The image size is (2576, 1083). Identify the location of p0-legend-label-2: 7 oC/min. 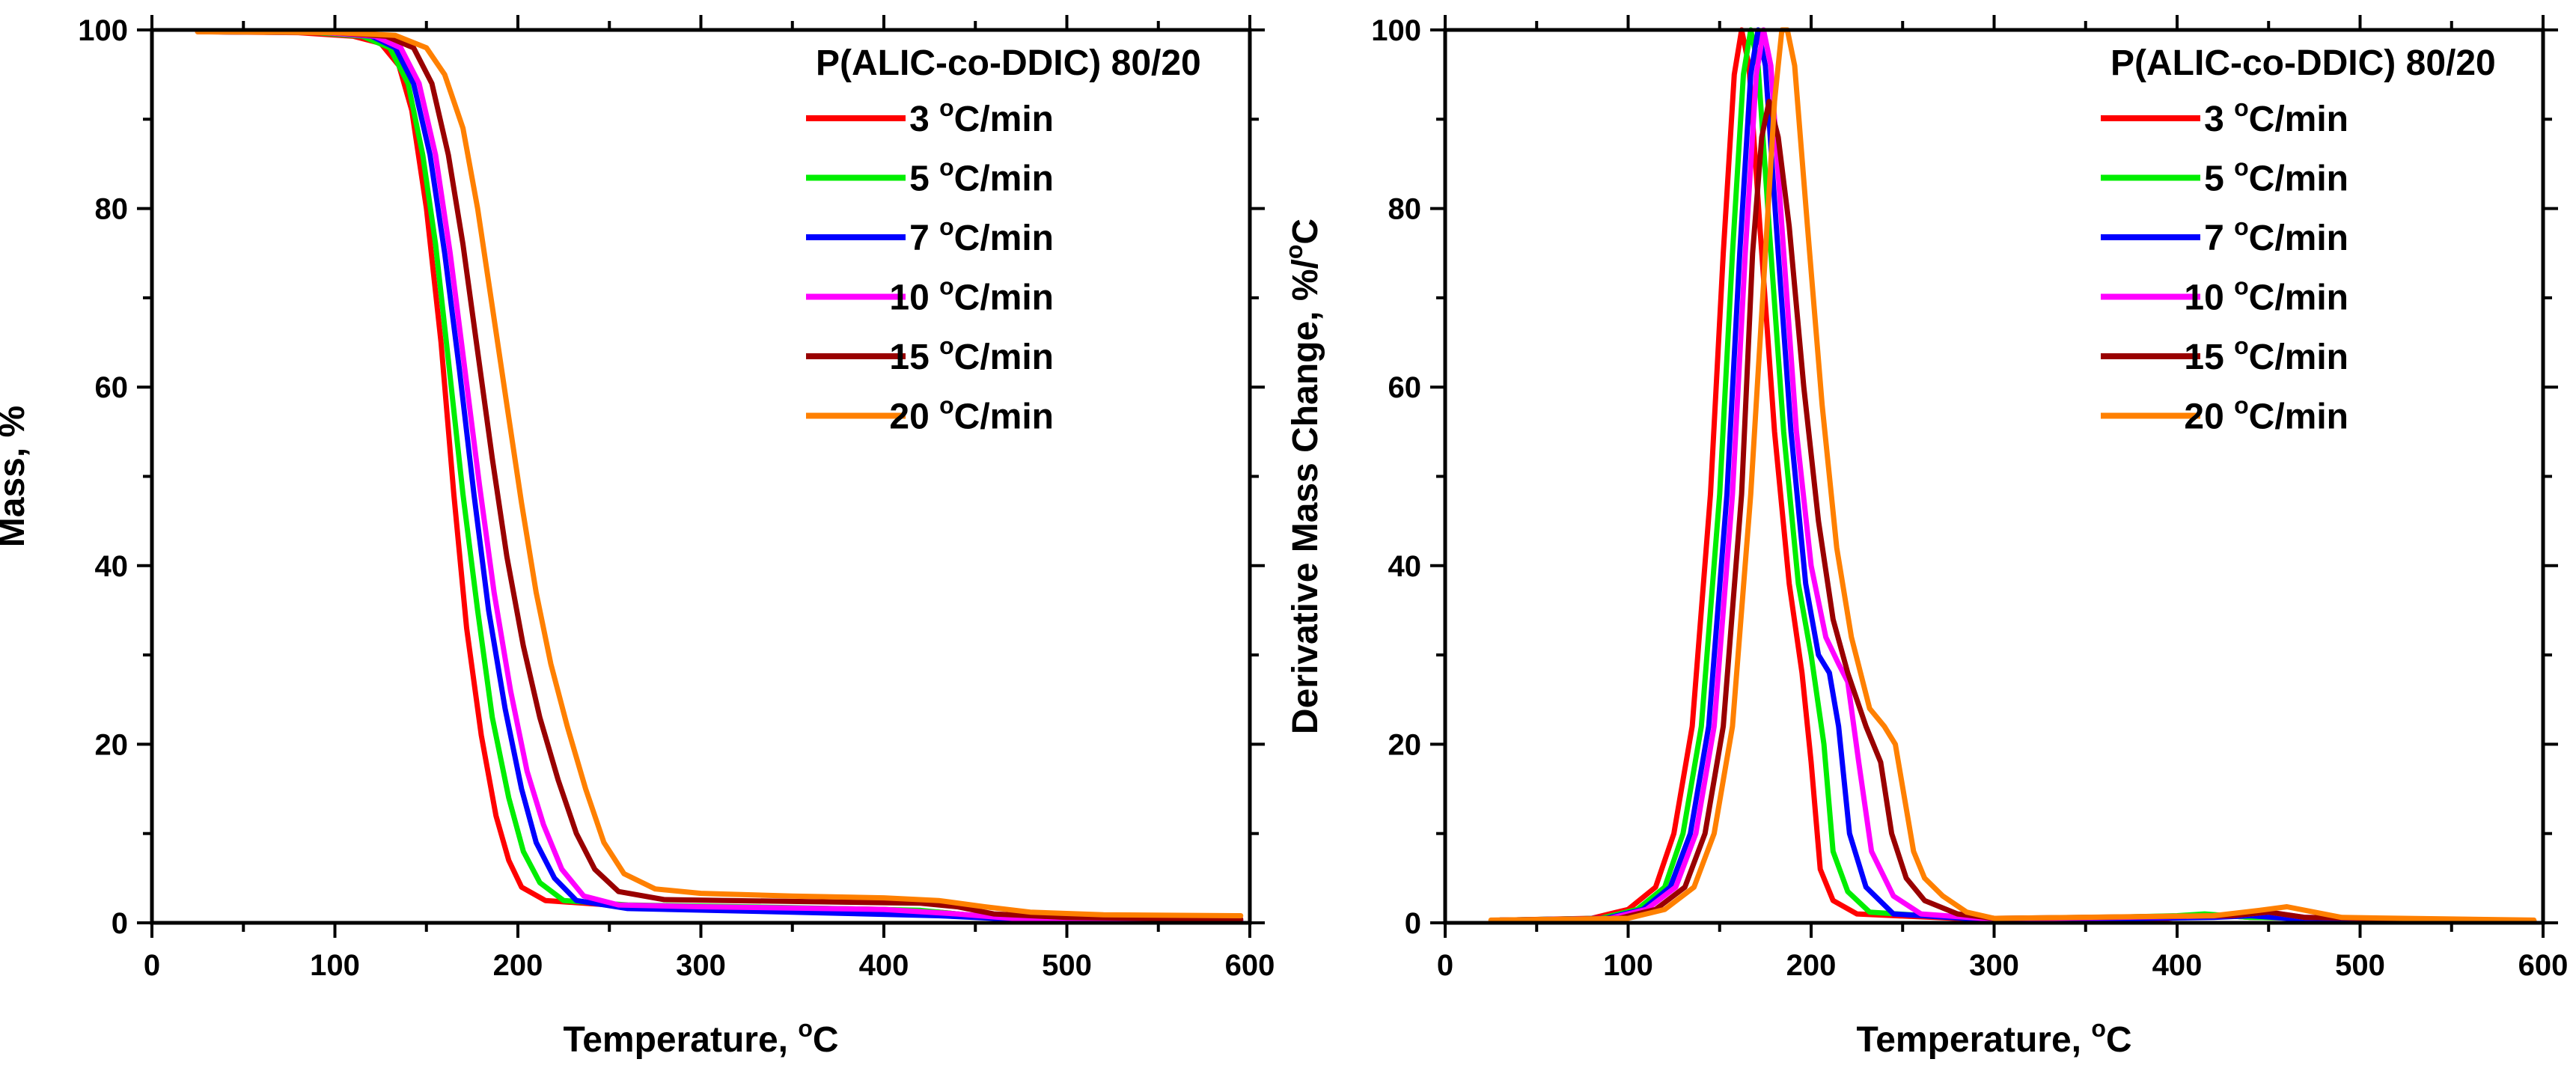
(982, 235).